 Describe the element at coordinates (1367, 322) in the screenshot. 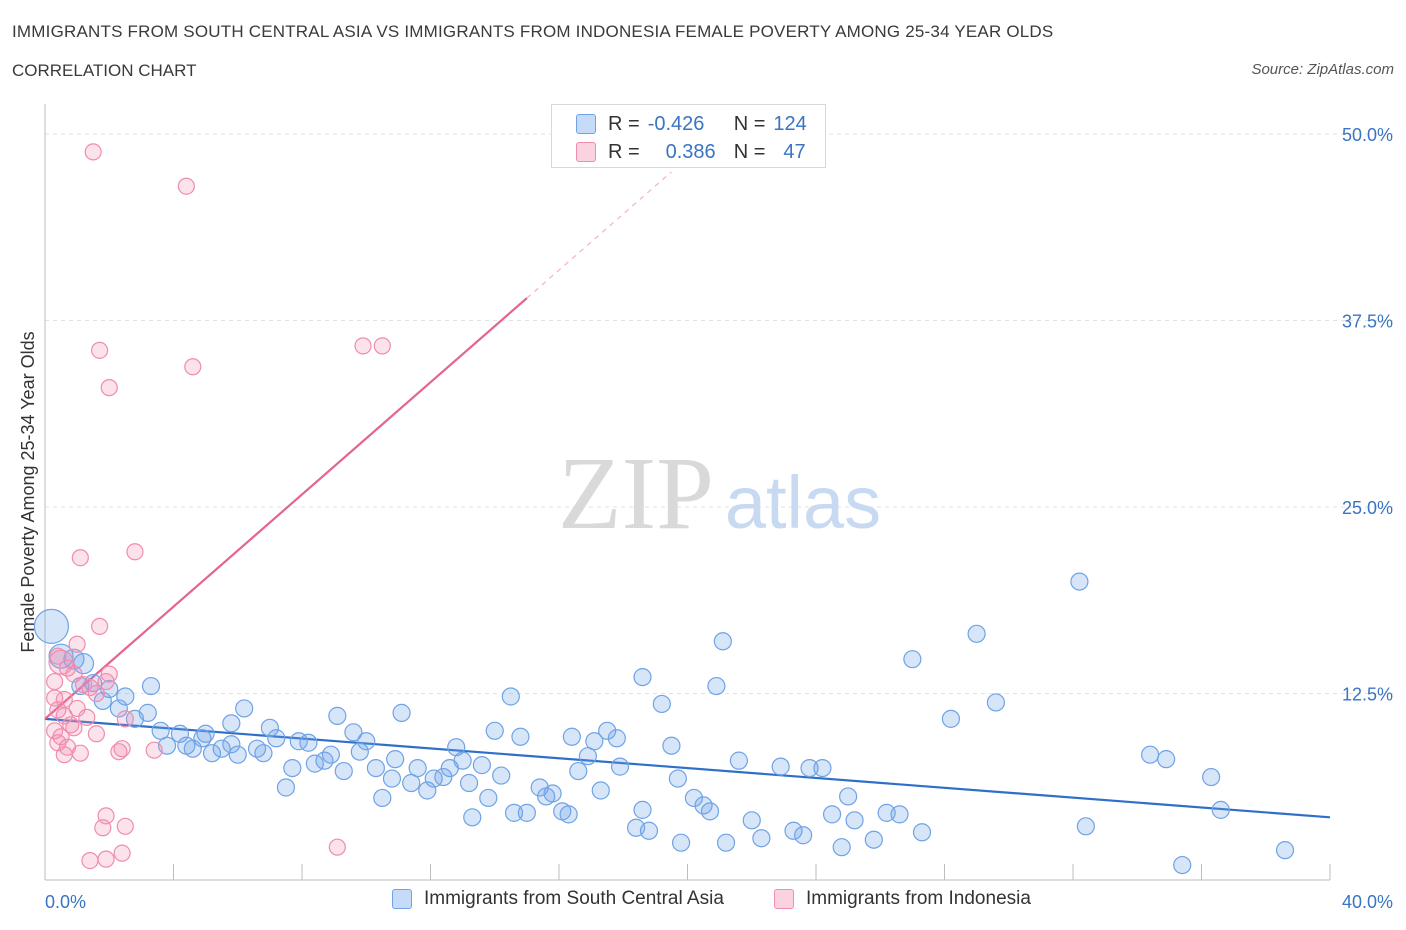

I see `y-tick-label: 37.5%` at that location.